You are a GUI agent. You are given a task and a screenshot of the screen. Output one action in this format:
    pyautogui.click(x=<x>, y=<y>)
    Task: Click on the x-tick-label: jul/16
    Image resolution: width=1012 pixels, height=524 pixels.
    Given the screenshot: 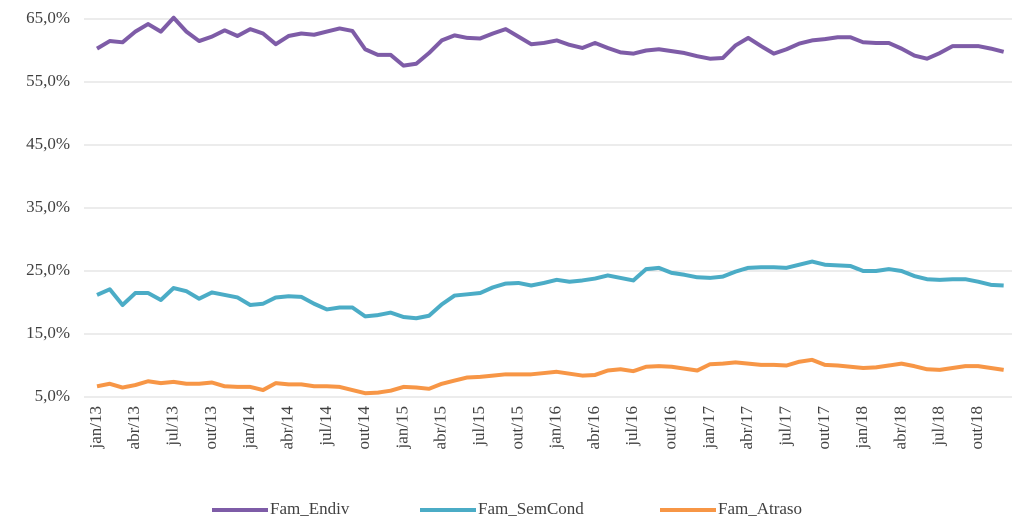 What is the action you would take?
    pyautogui.click(x=631, y=426)
    